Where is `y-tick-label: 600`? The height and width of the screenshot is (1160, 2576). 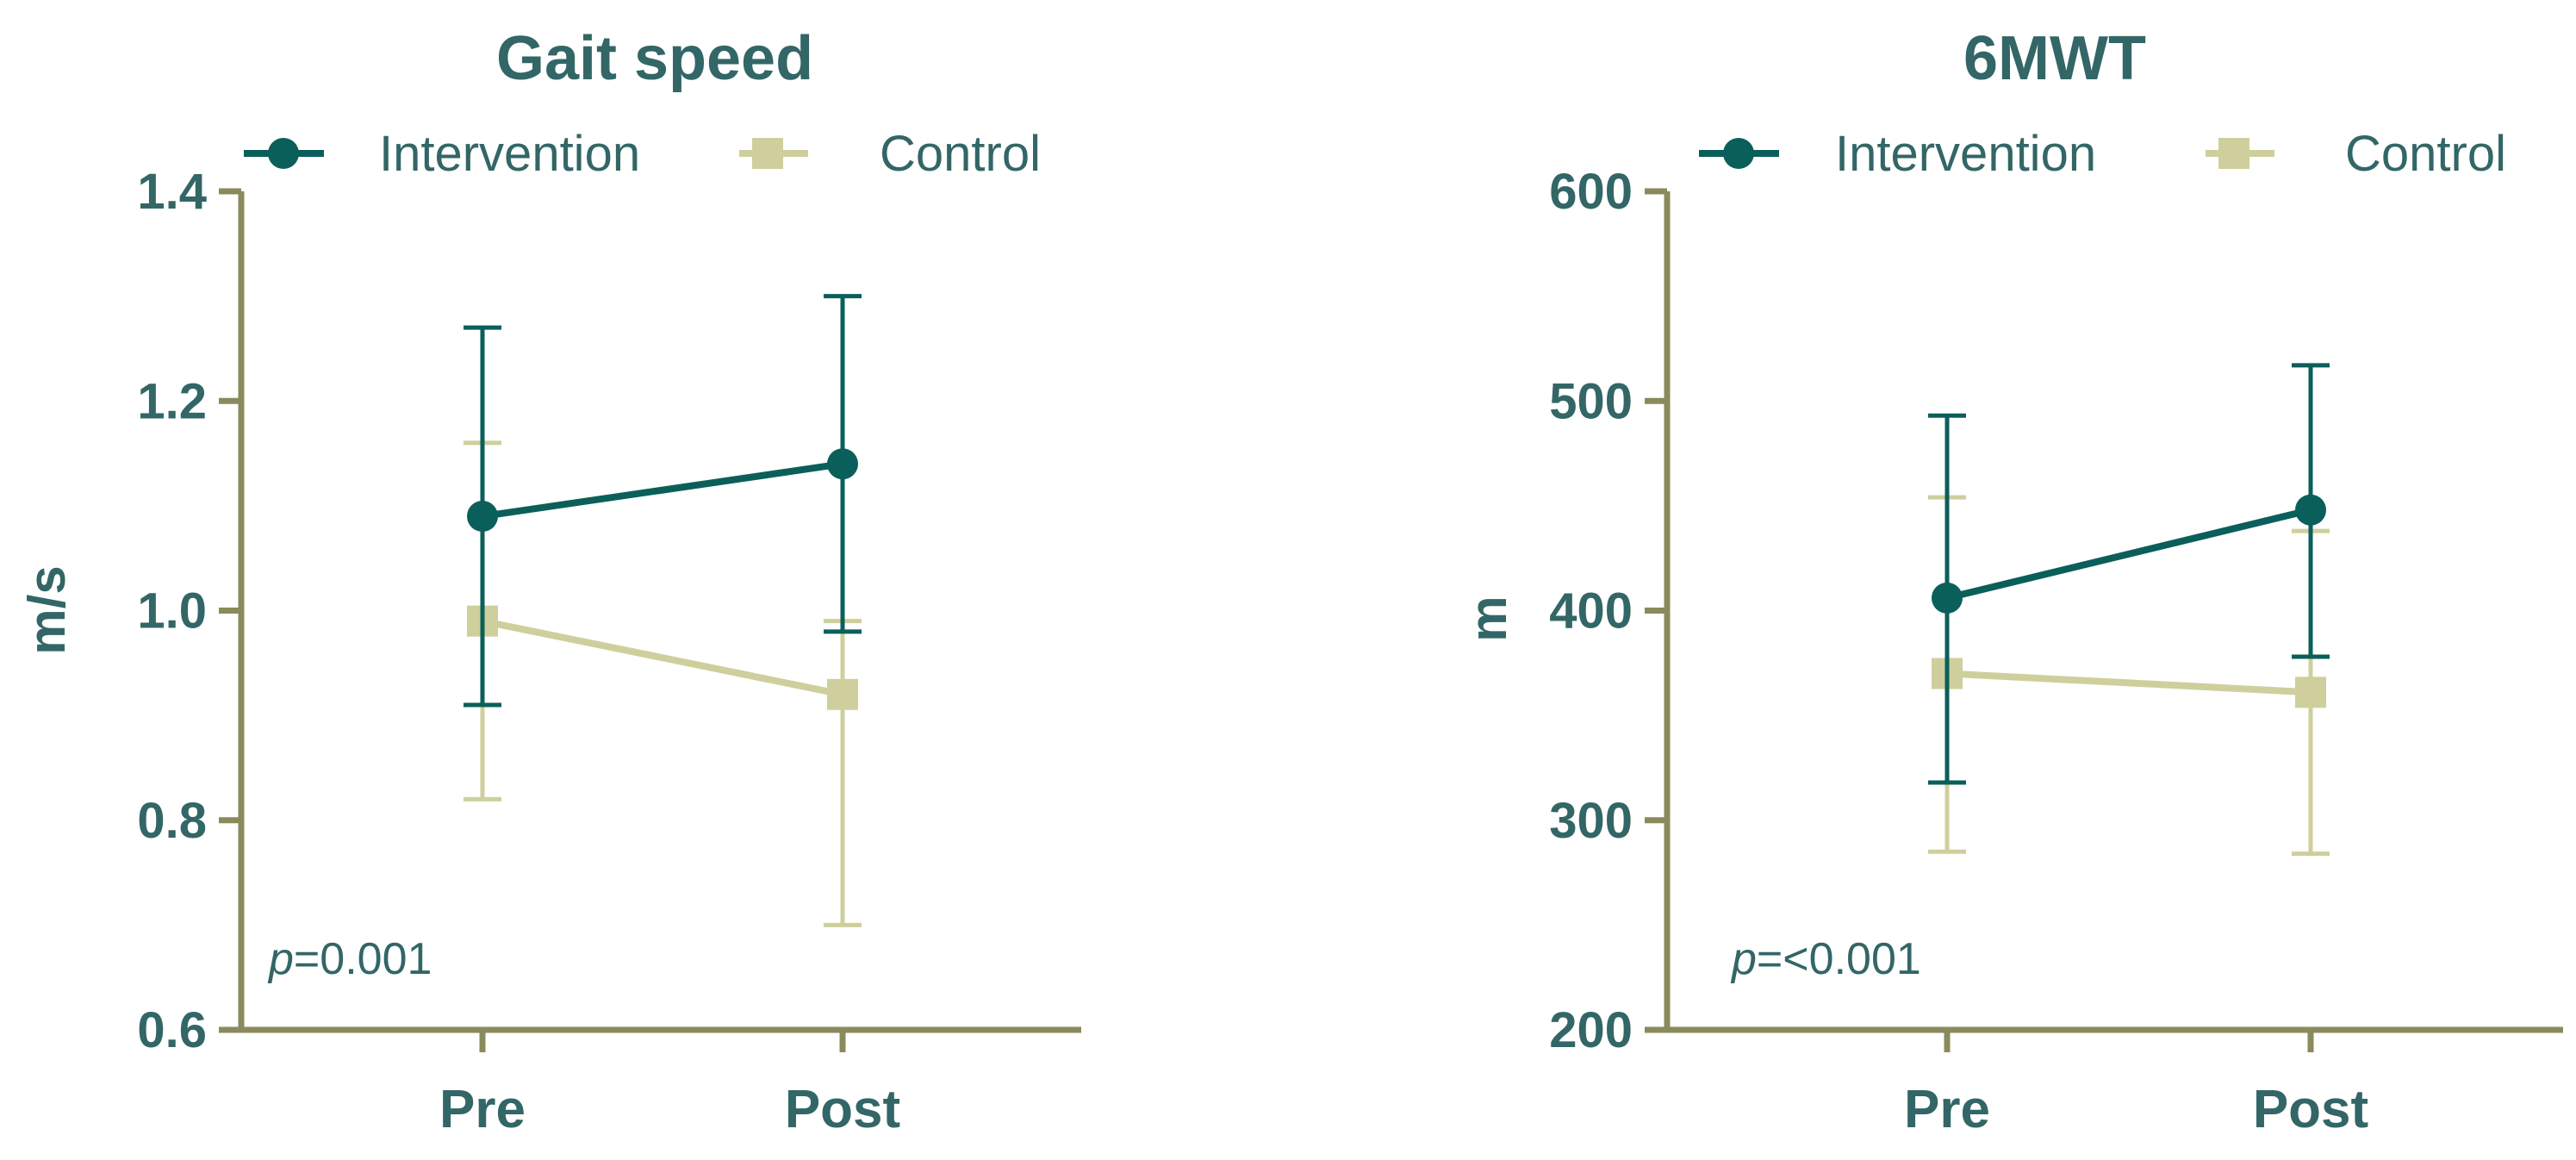
y-tick-label: 600 is located at coordinates (1591, 192).